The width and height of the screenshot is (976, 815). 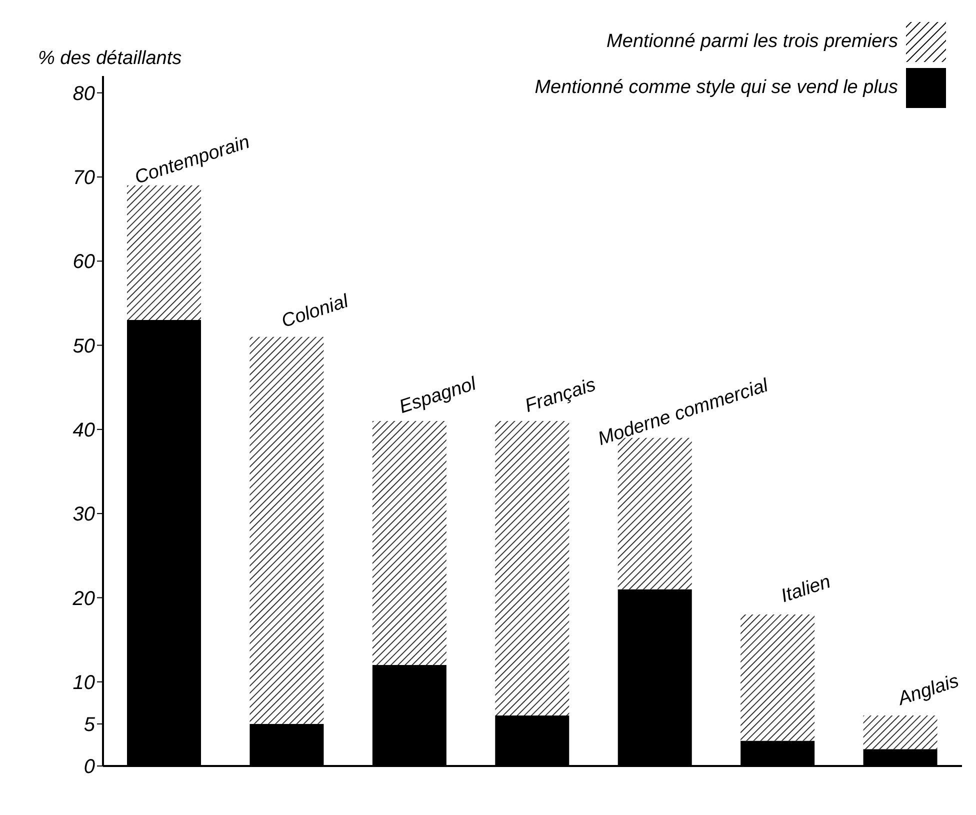 I want to click on y-tick-label: 10, so click(x=83, y=683).